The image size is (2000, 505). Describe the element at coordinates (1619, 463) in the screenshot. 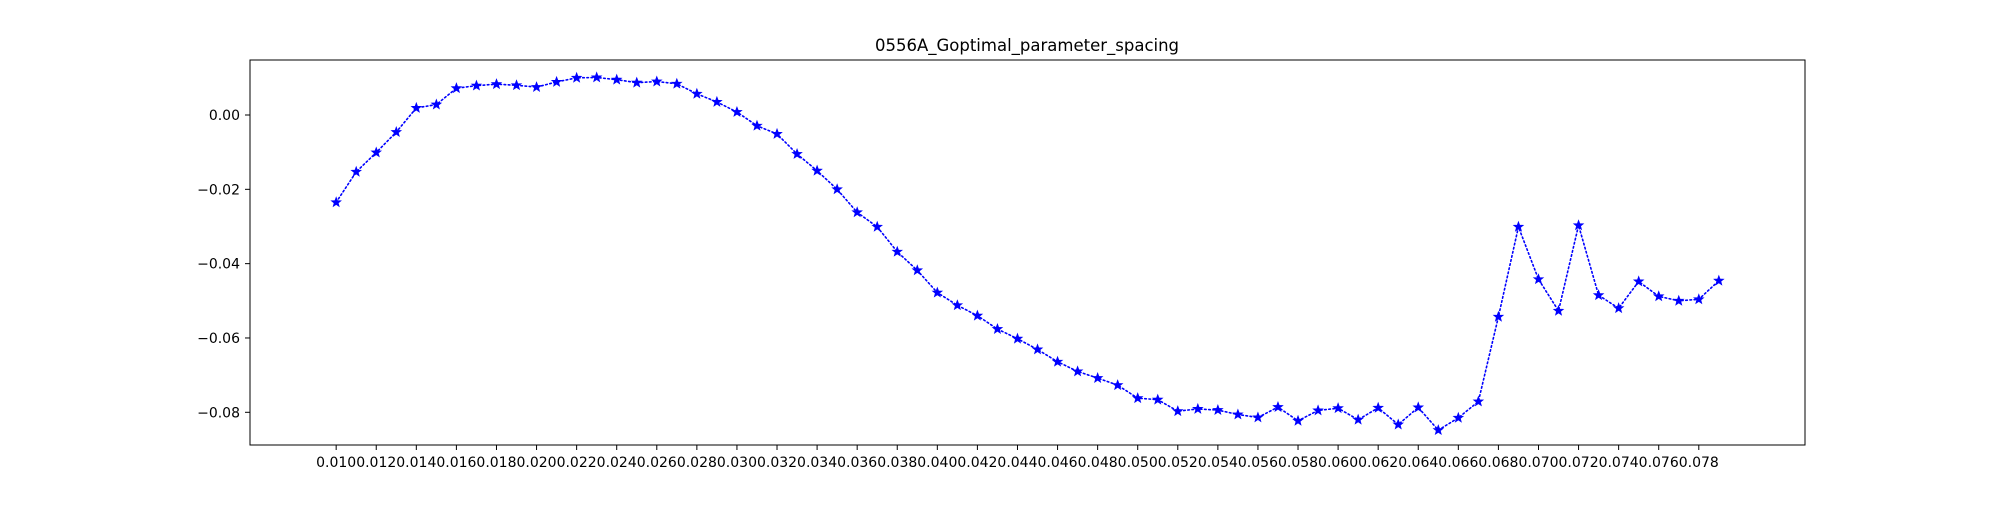

I see `x-tick-label: 0.074` at that location.